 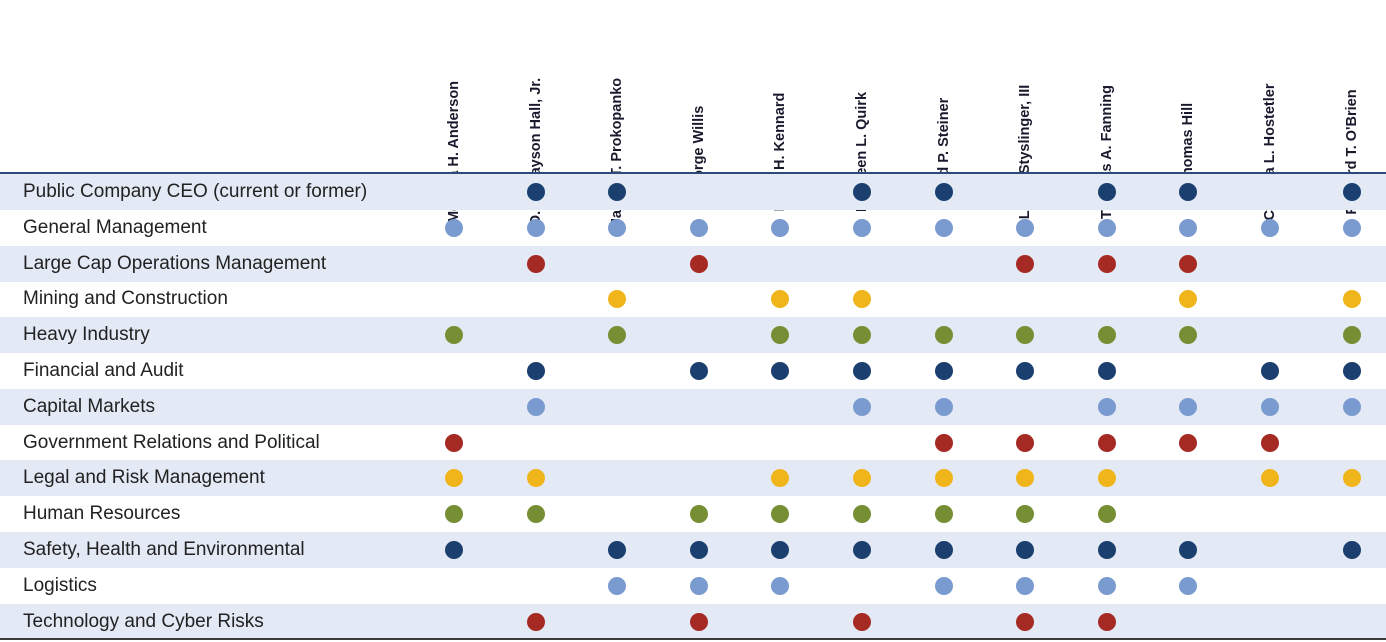 What do you see at coordinates (86, 335) in the screenshot?
I see `skill-label: Heavy Industry` at bounding box center [86, 335].